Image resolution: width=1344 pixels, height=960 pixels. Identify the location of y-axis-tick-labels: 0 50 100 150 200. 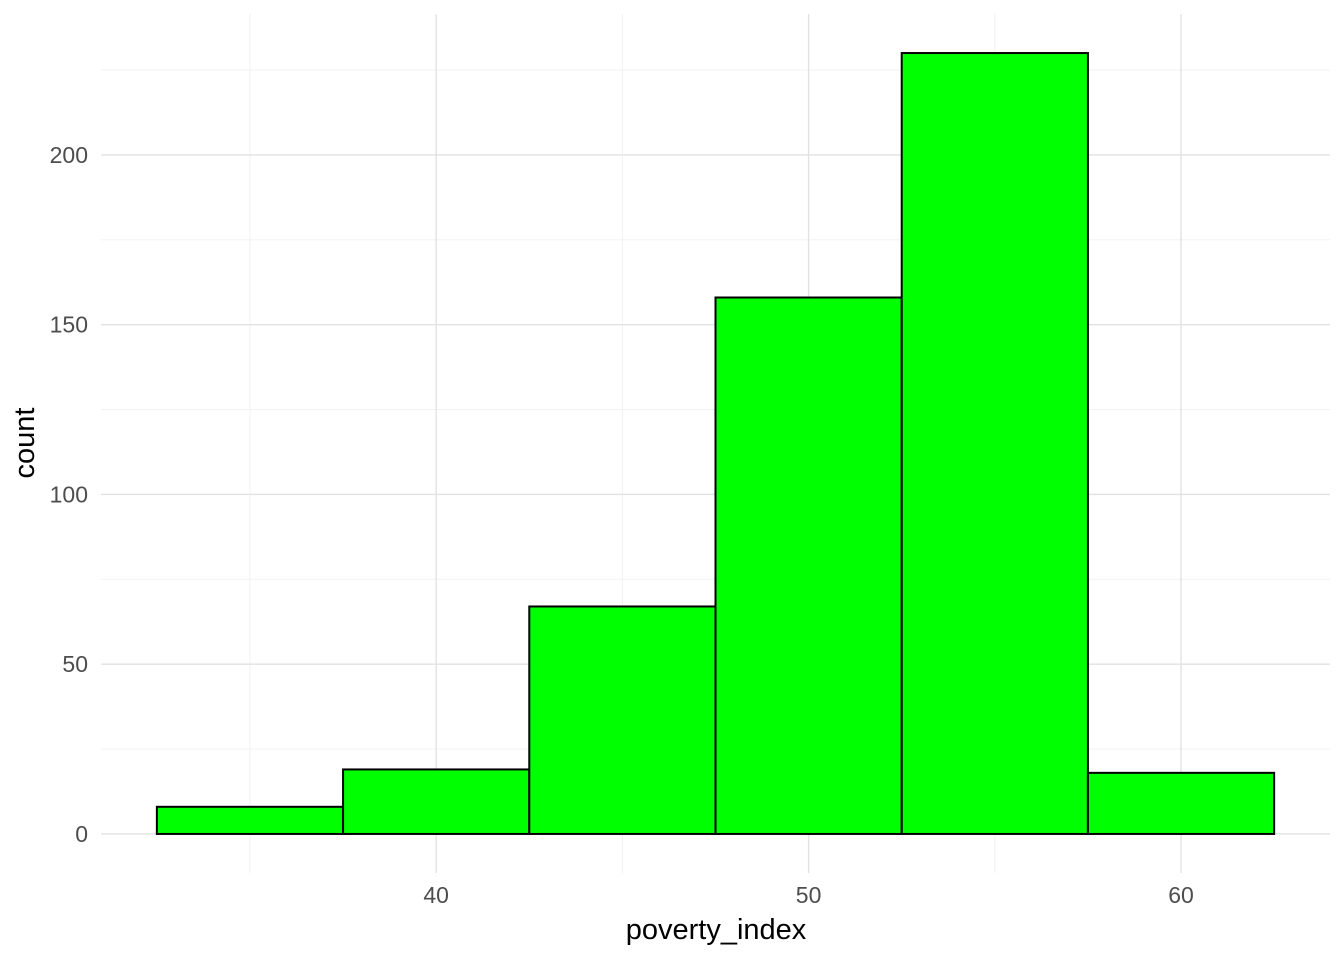
(69, 494).